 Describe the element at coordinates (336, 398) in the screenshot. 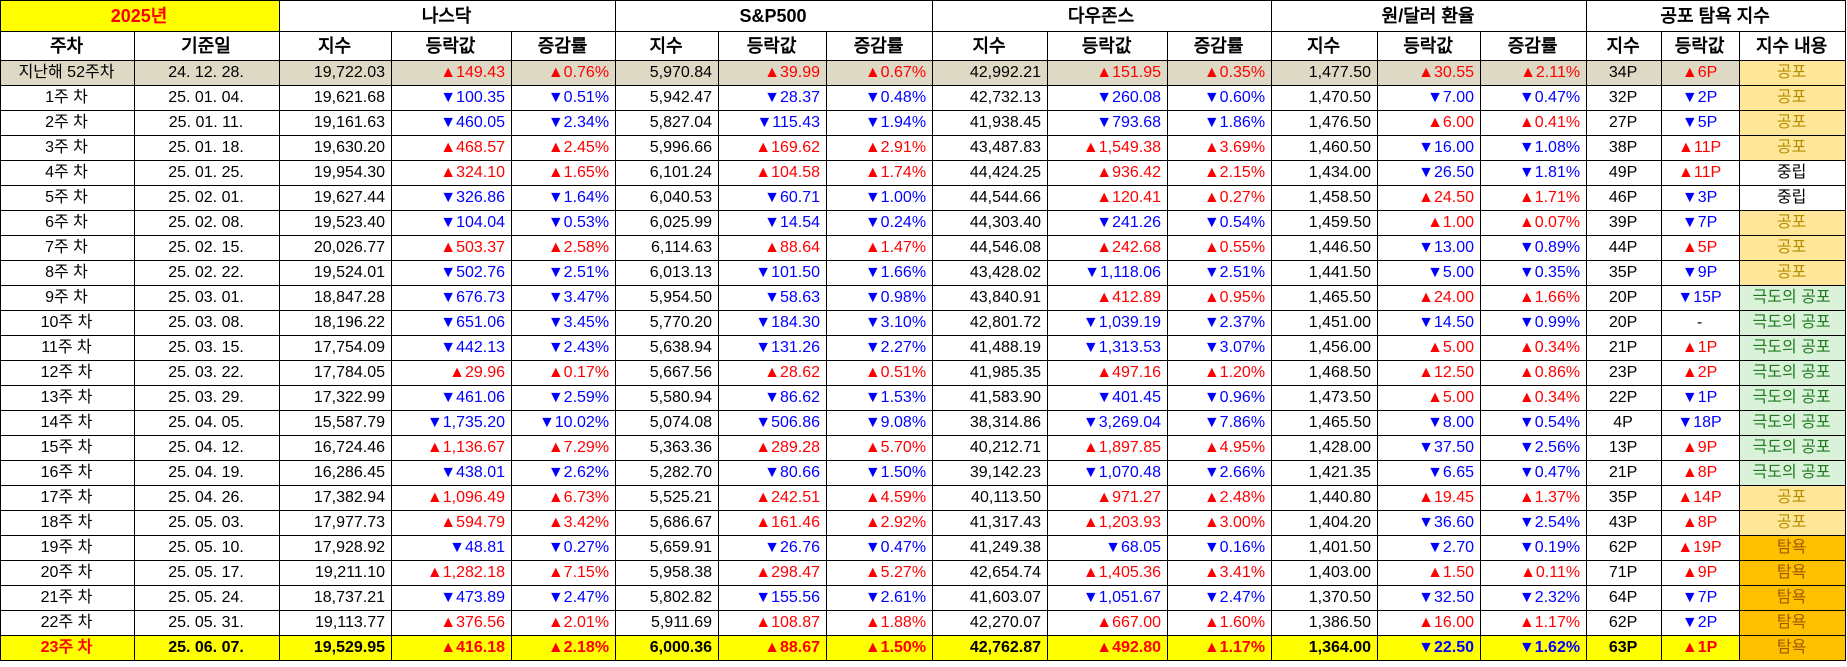

I see `nasdaq-index-cell: 17,322.99` at that location.